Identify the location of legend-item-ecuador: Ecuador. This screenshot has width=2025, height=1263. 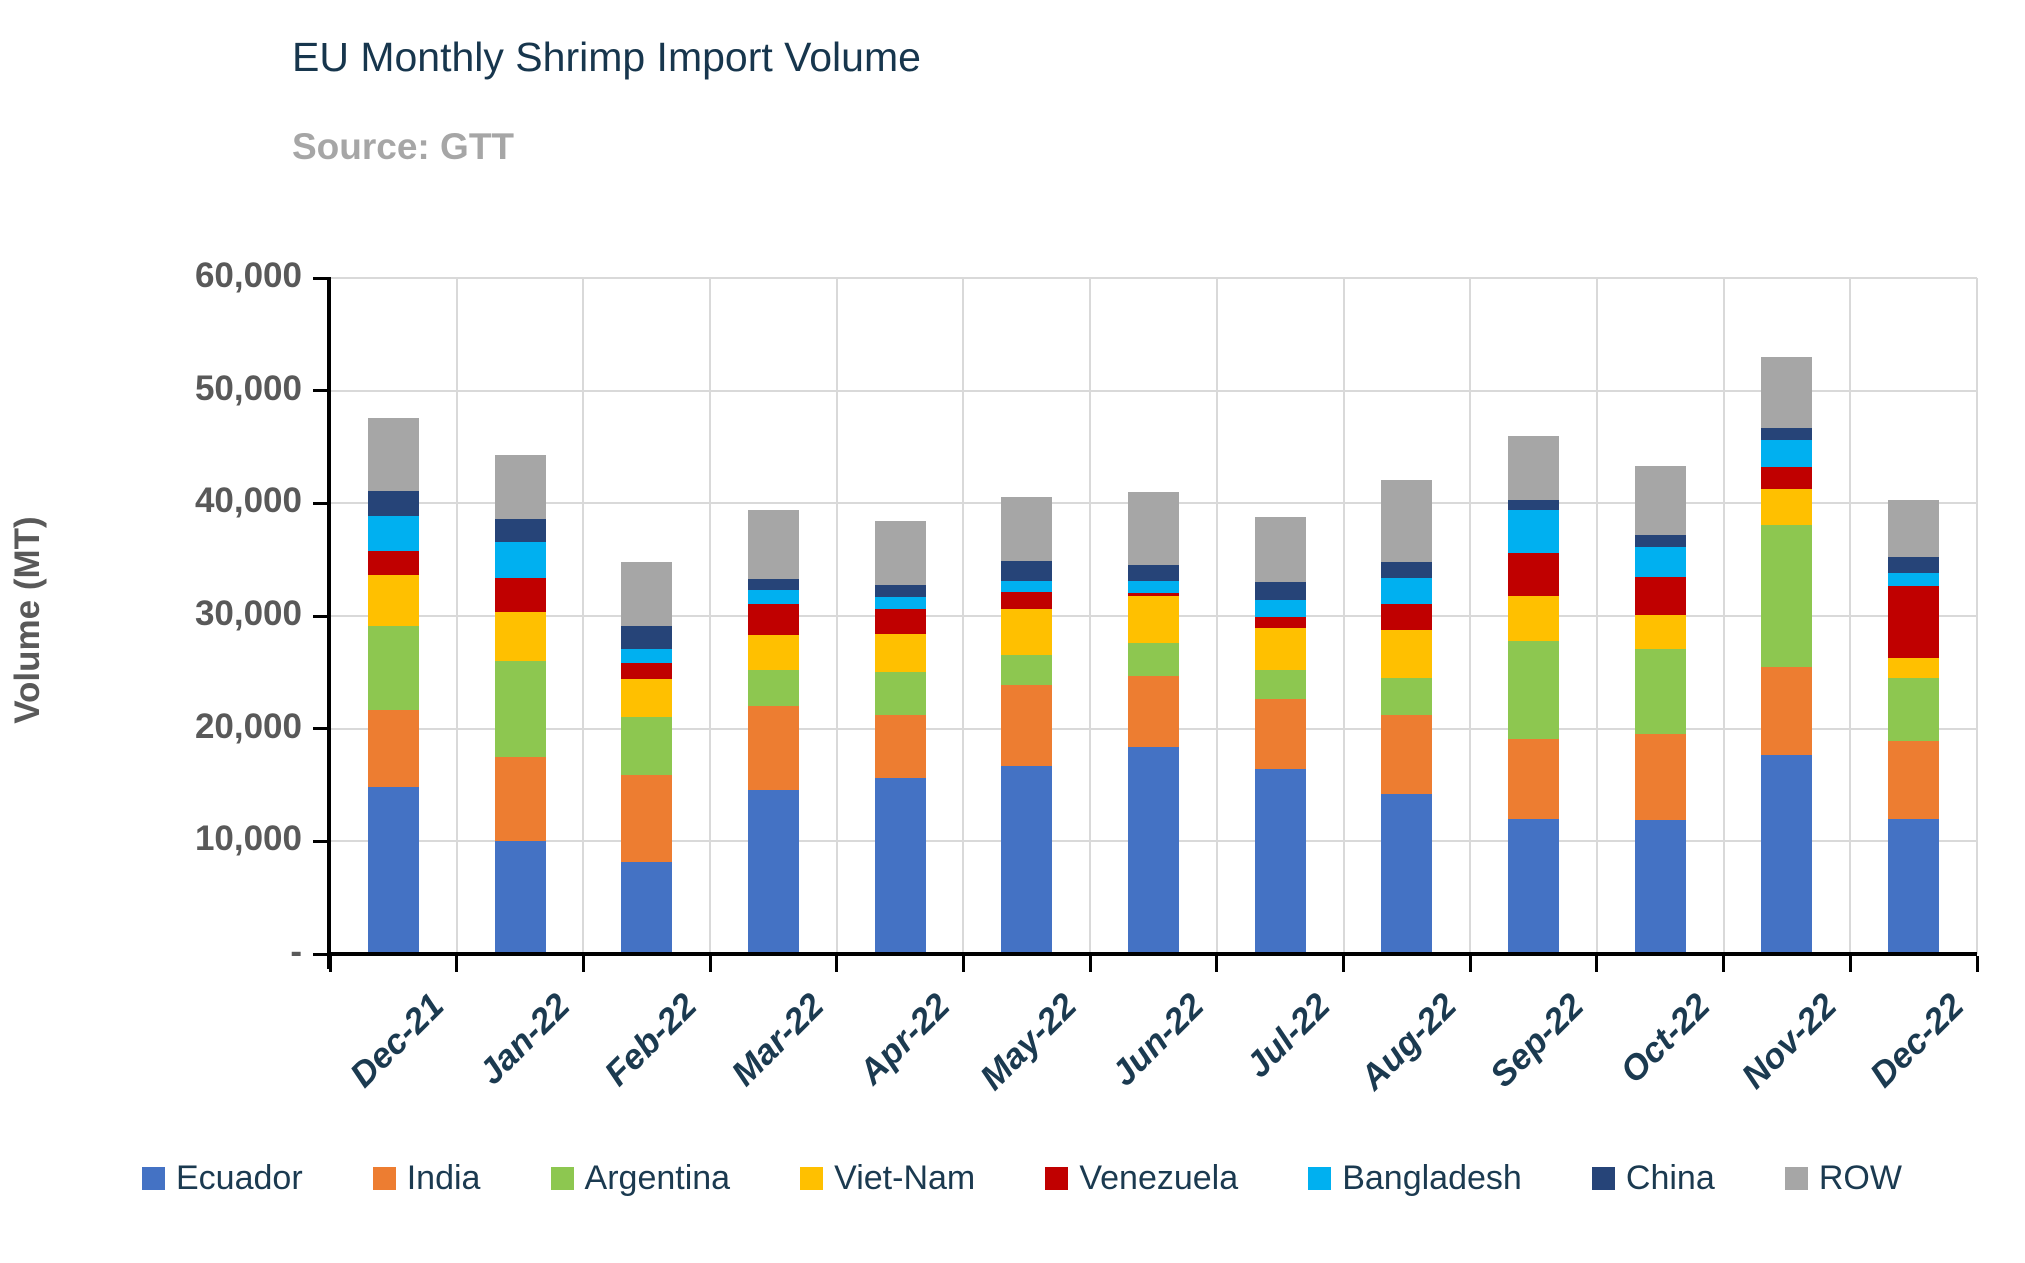
(222, 1178).